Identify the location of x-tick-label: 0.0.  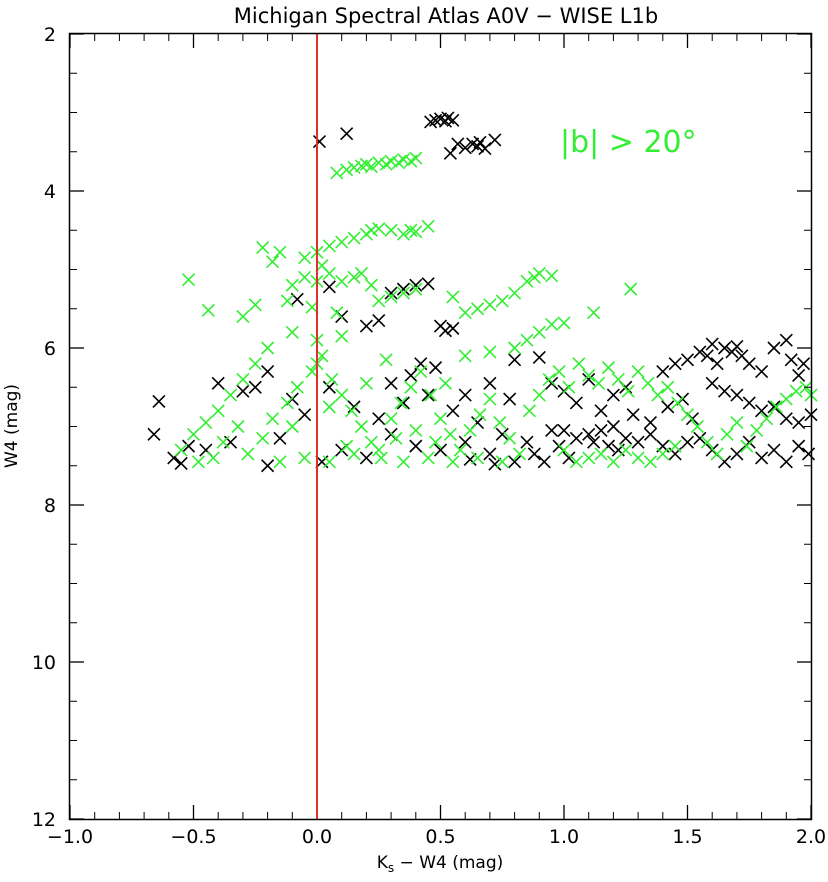
(317, 837).